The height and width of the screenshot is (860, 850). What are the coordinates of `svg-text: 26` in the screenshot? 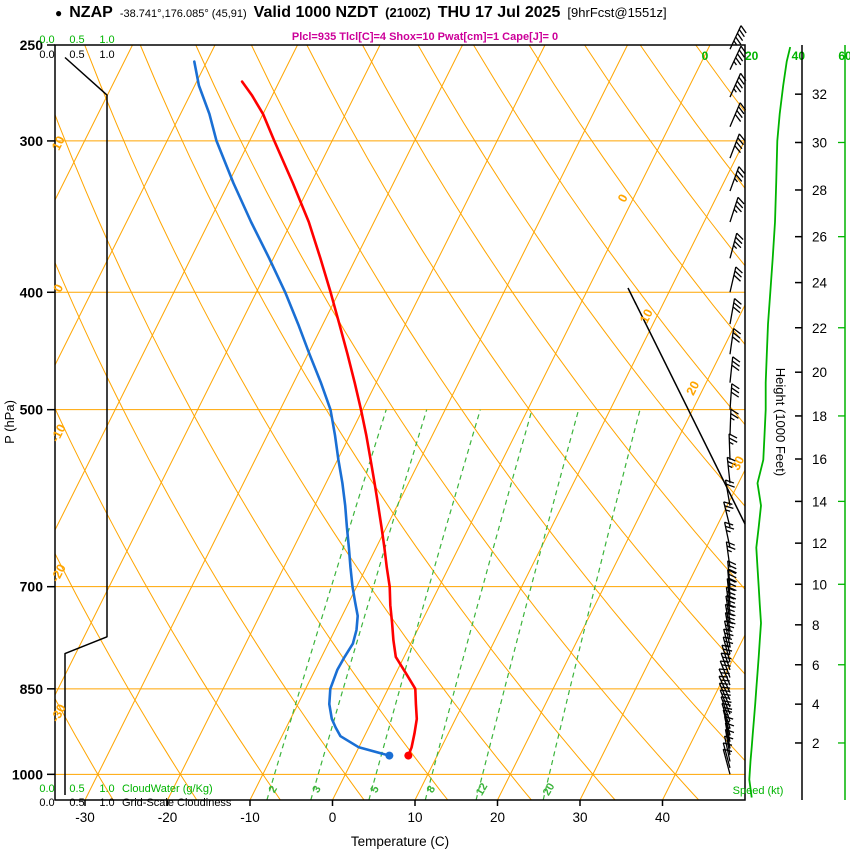 It's located at (819, 237).